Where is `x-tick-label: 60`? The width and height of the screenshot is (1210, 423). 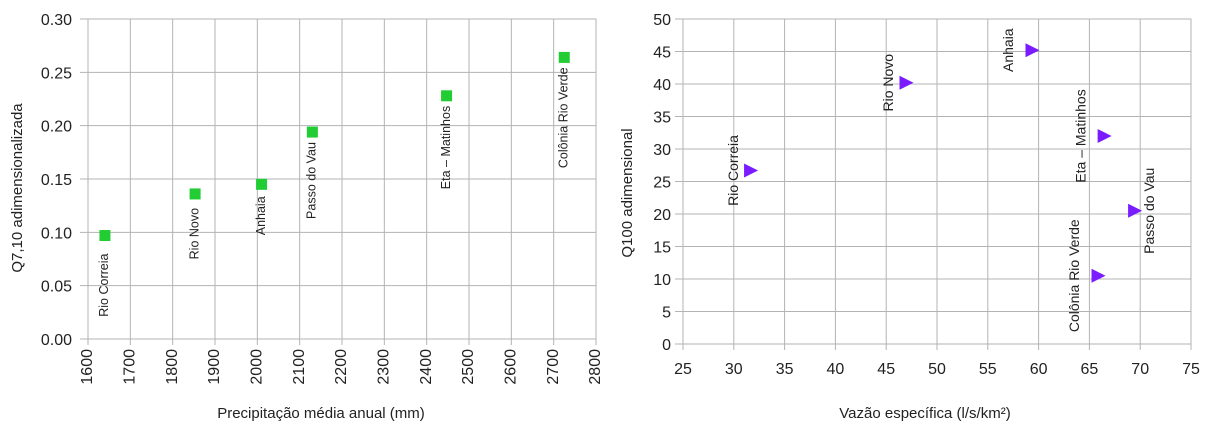 x-tick-label: 60 is located at coordinates (1039, 369).